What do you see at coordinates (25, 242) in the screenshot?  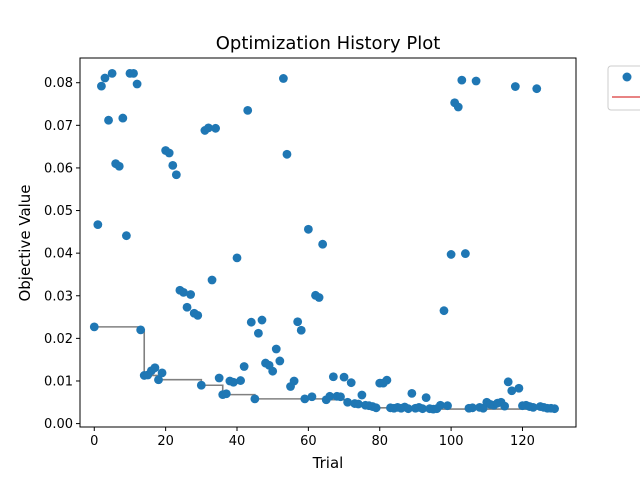 I see `y-axis-label: Objective Value` at bounding box center [25, 242].